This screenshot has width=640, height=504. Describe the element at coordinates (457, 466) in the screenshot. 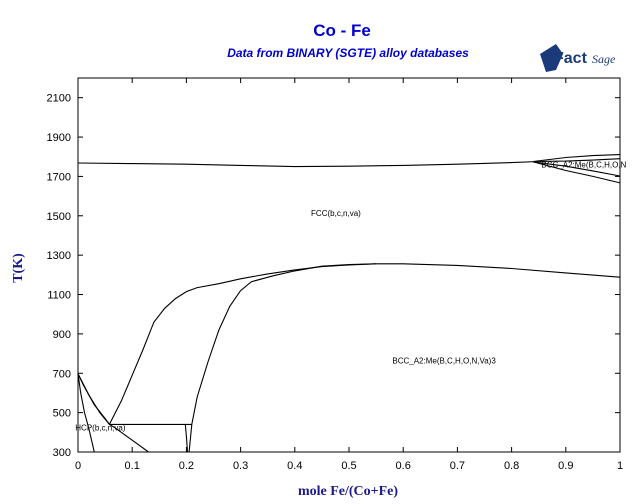

I see `x-tick-label: 0.7` at that location.